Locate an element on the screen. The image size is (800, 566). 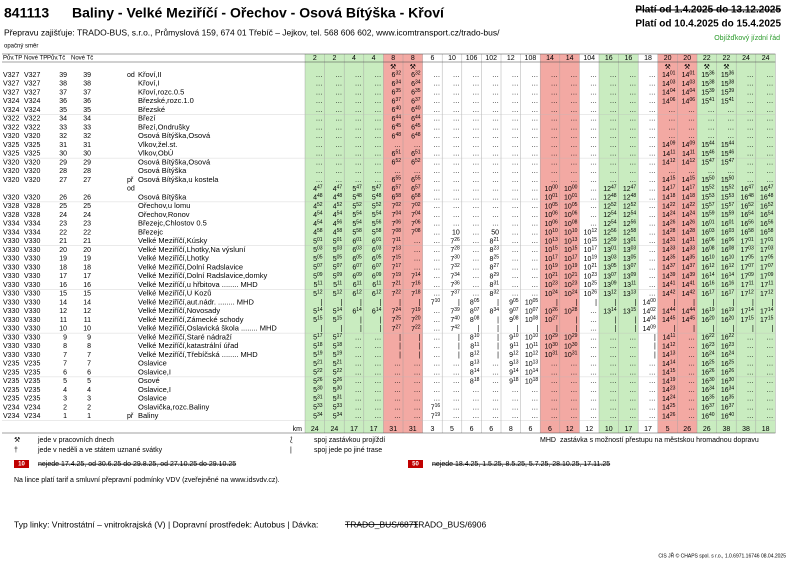
time-cell: 1417 is located at coordinates (669, 189).